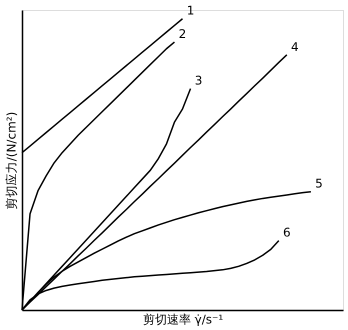 This screenshot has height=330, width=348. Describe the element at coordinates (182, 34) in the screenshot. I see `series-label: 2` at that location.